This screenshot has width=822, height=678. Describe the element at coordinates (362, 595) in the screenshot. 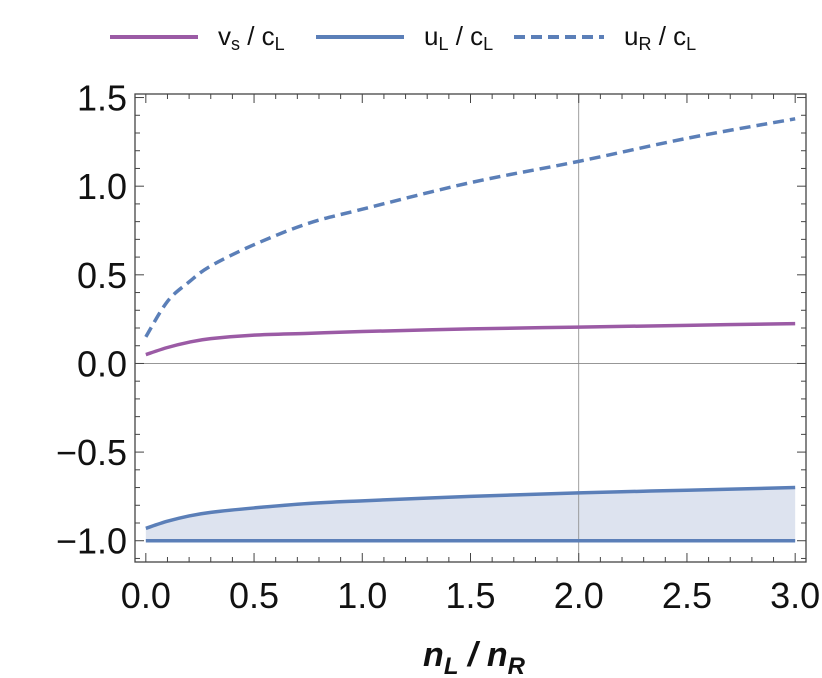

I see `x-tick-label: 1.0` at that location.